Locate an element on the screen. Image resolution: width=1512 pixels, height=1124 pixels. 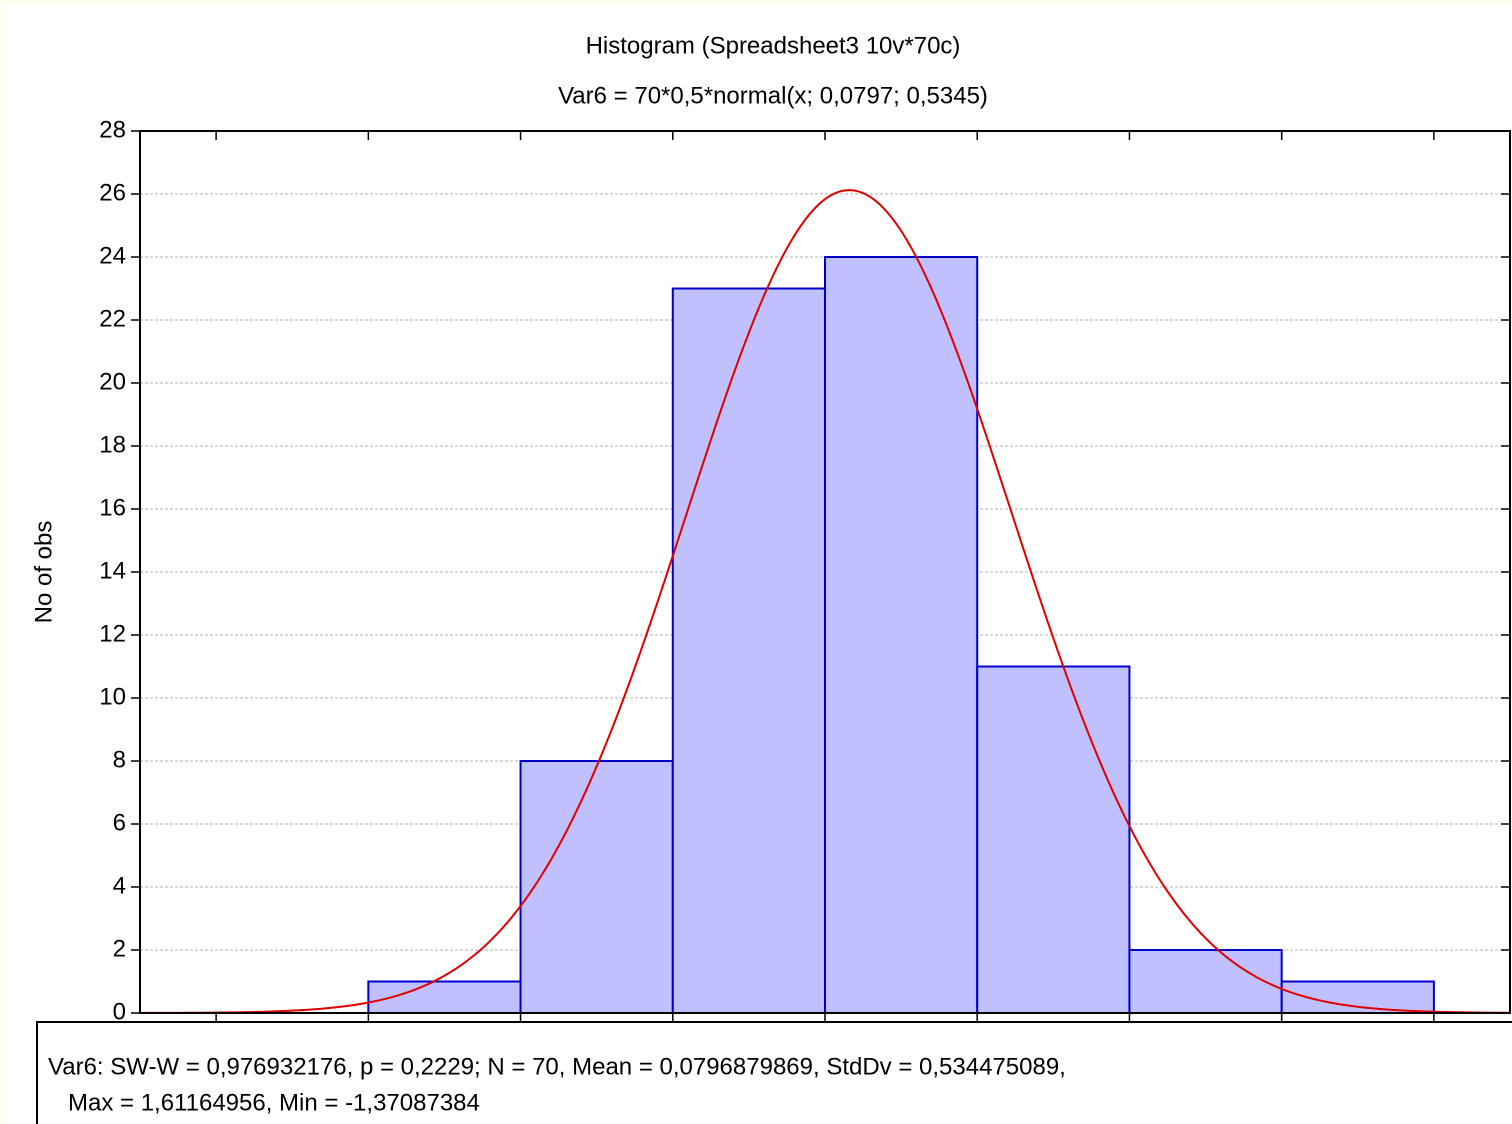
y-tick-label: 26 is located at coordinates (112, 192).